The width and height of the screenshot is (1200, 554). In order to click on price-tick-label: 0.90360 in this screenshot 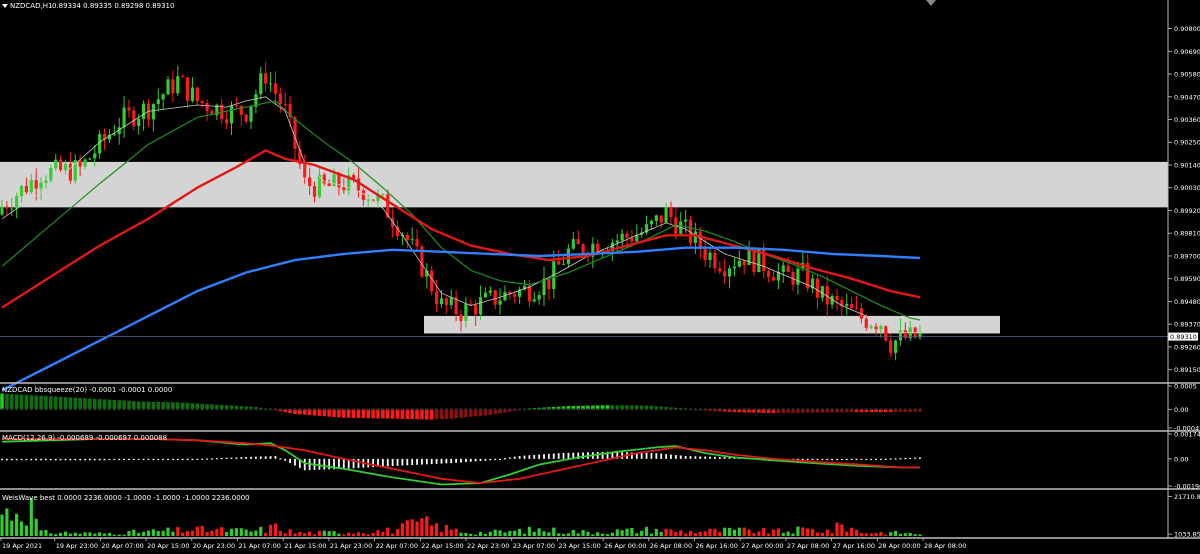, I will do `click(1187, 120)`.